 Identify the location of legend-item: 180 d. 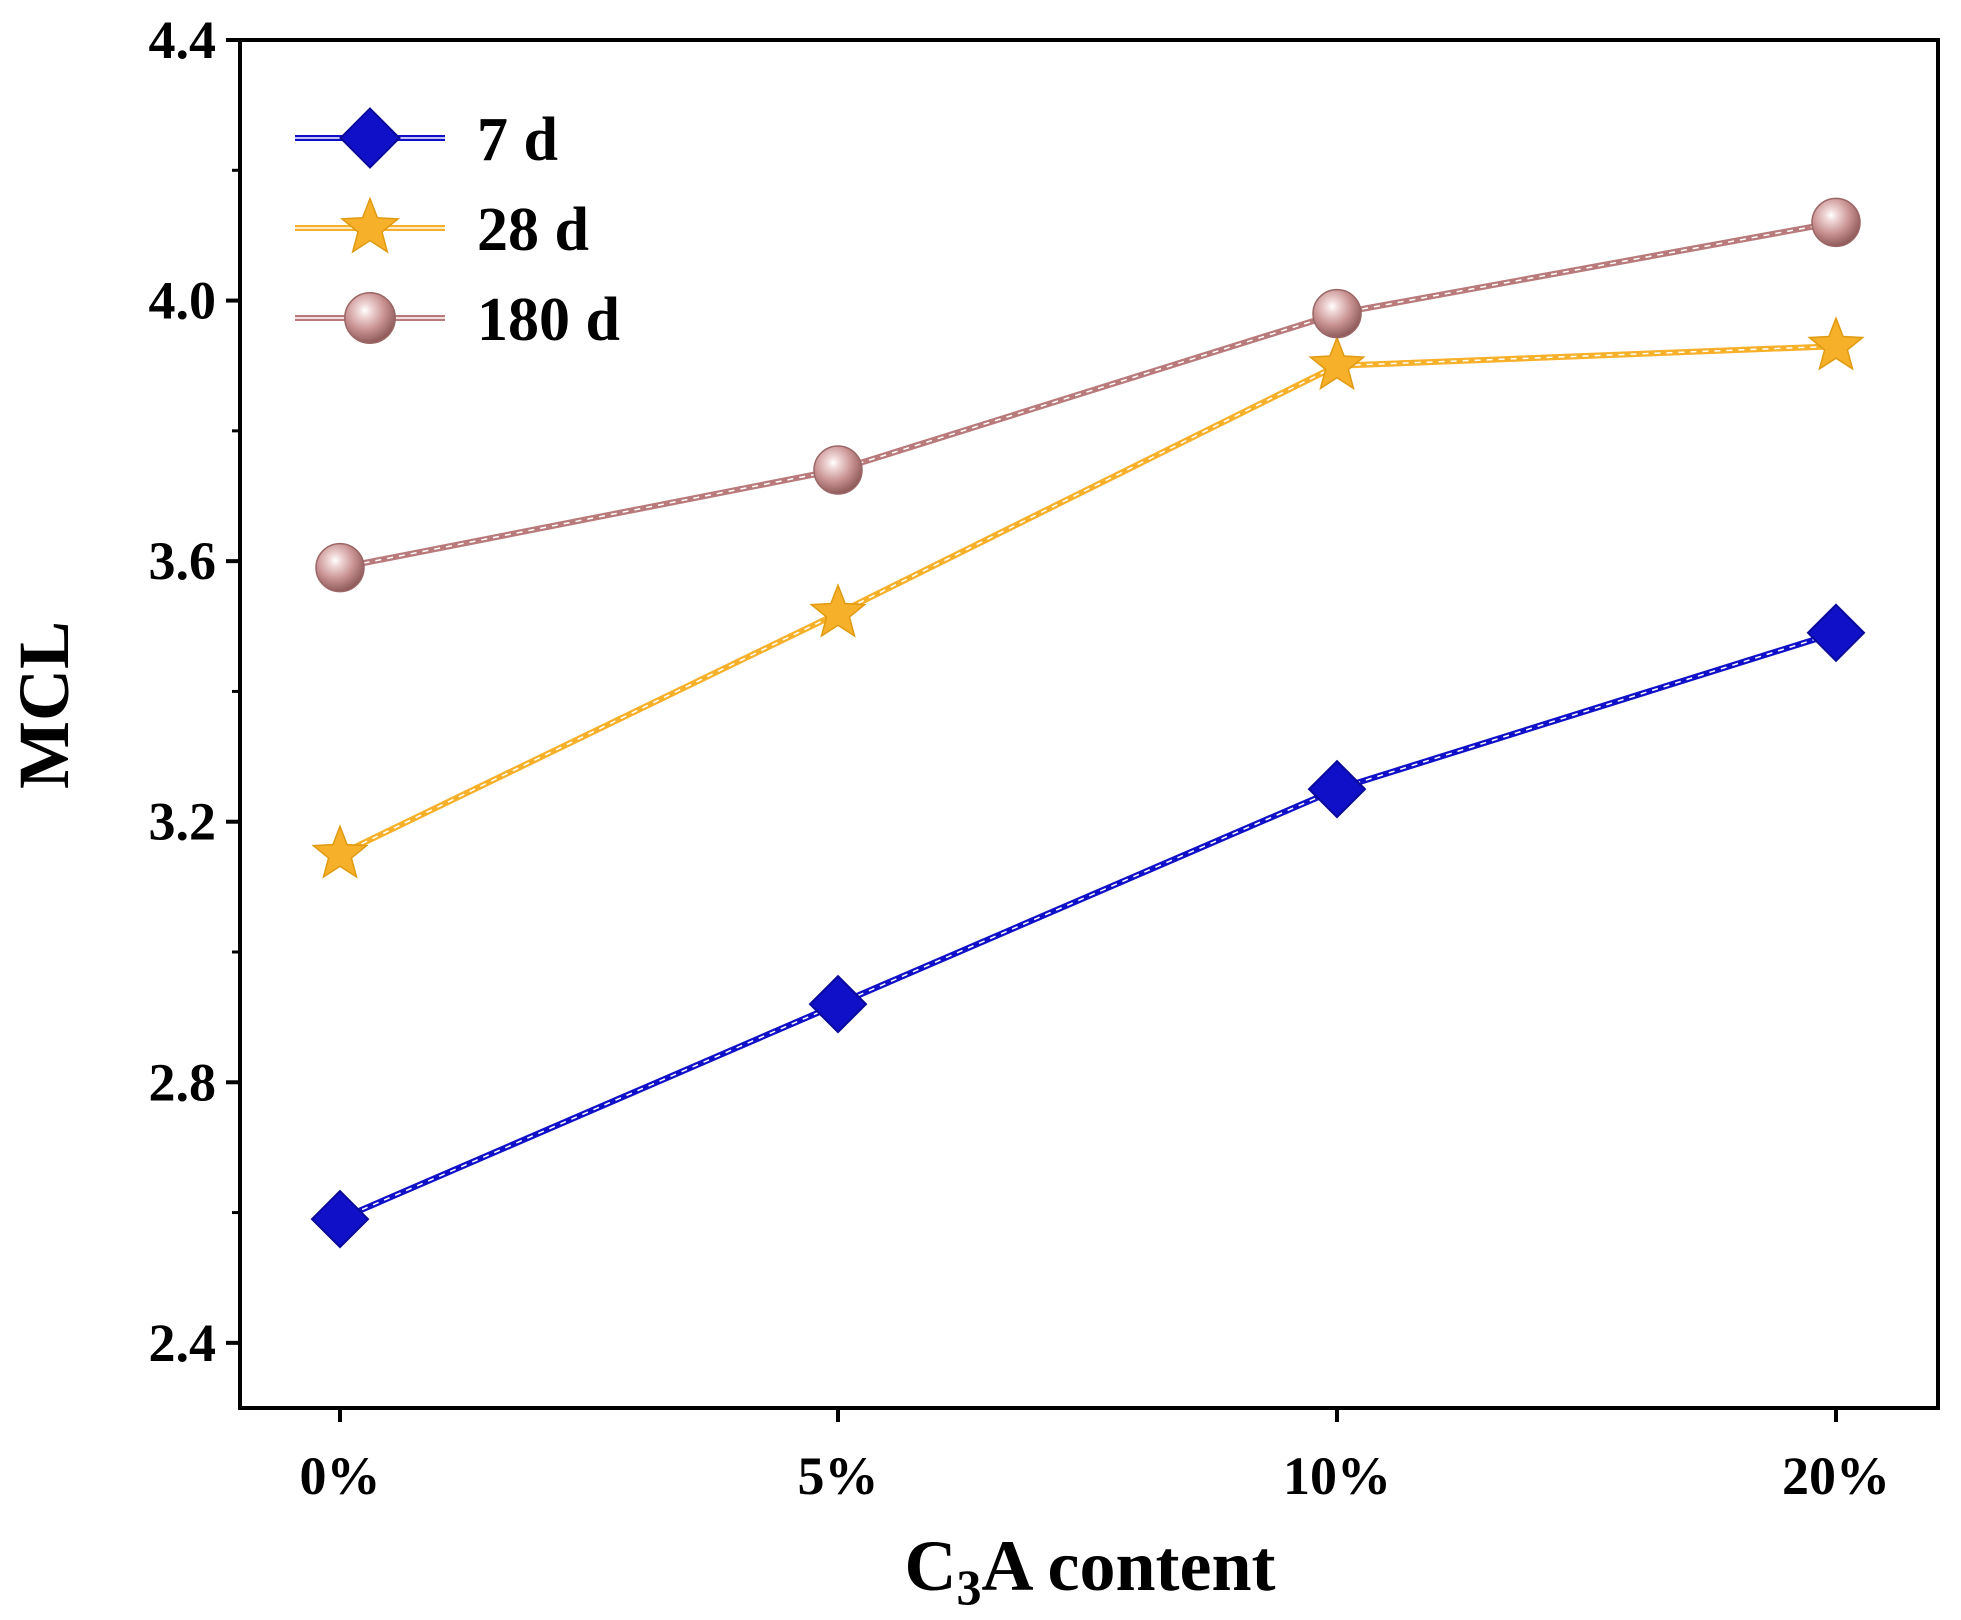
(457, 320).